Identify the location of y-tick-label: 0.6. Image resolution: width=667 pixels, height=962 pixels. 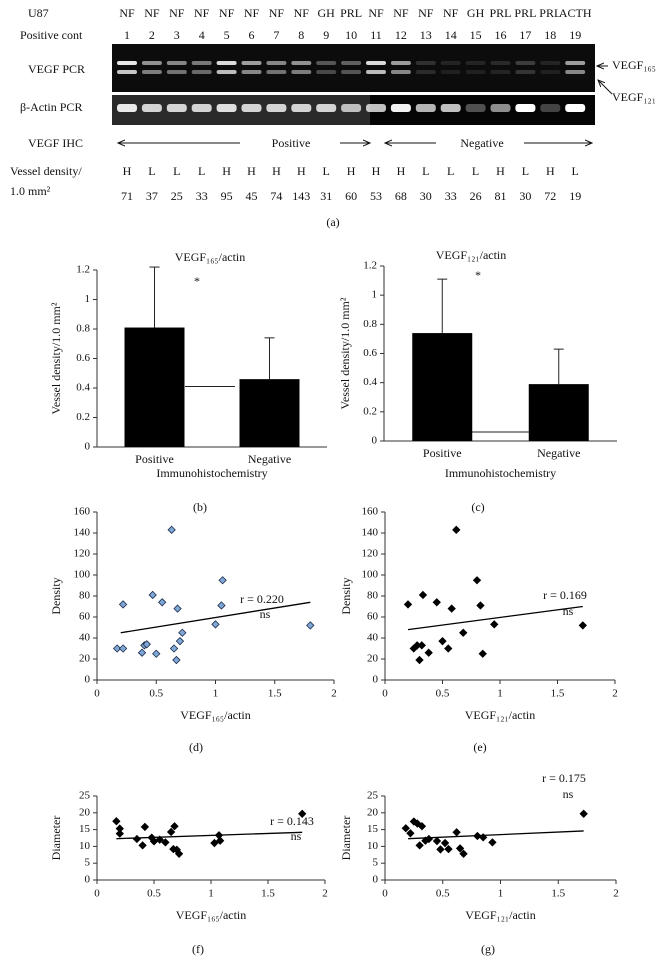
(370, 353).